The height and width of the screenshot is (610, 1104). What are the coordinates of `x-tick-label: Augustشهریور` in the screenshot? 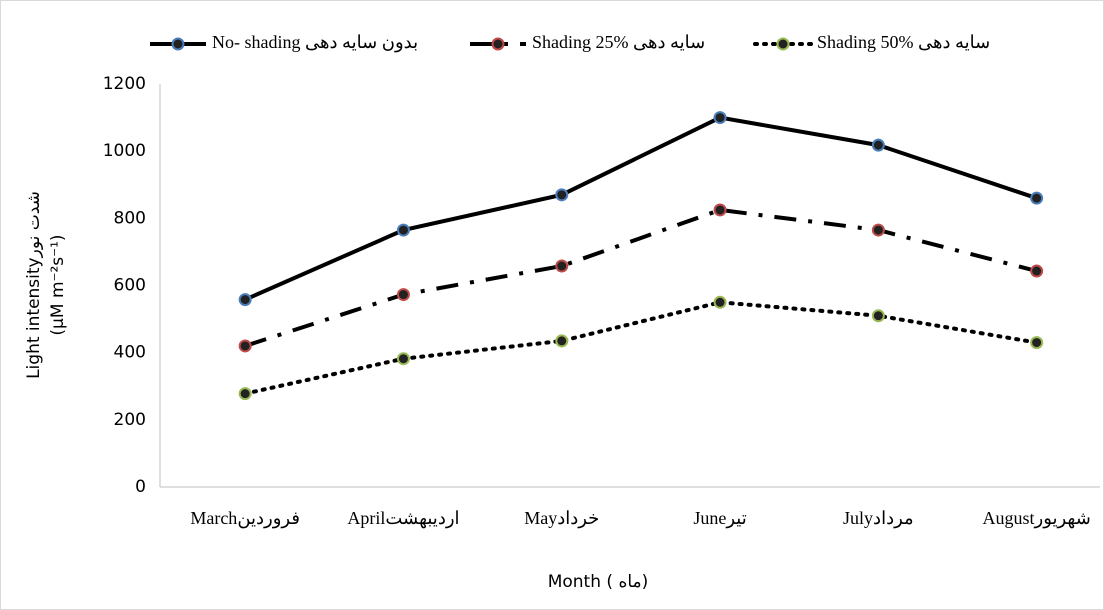 It's located at (1036, 518).